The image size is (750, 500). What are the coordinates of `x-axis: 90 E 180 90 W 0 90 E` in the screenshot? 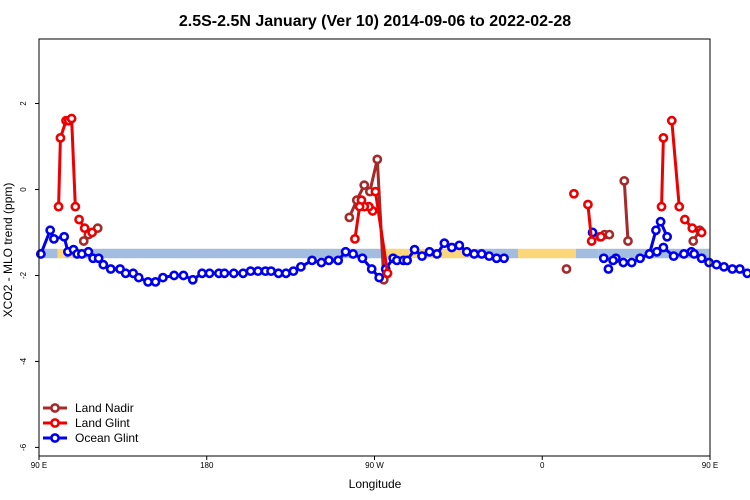 It's located at (374, 463).